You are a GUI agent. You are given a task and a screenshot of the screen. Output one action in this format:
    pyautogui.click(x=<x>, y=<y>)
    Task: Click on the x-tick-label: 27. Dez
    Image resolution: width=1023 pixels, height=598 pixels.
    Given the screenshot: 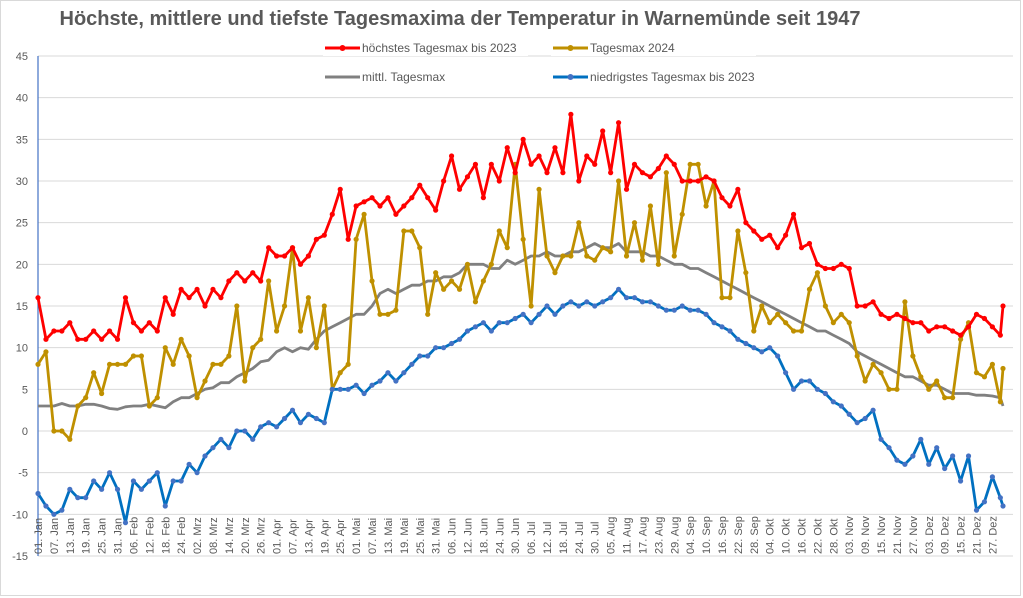 What is the action you would take?
    pyautogui.click(x=993, y=535)
    